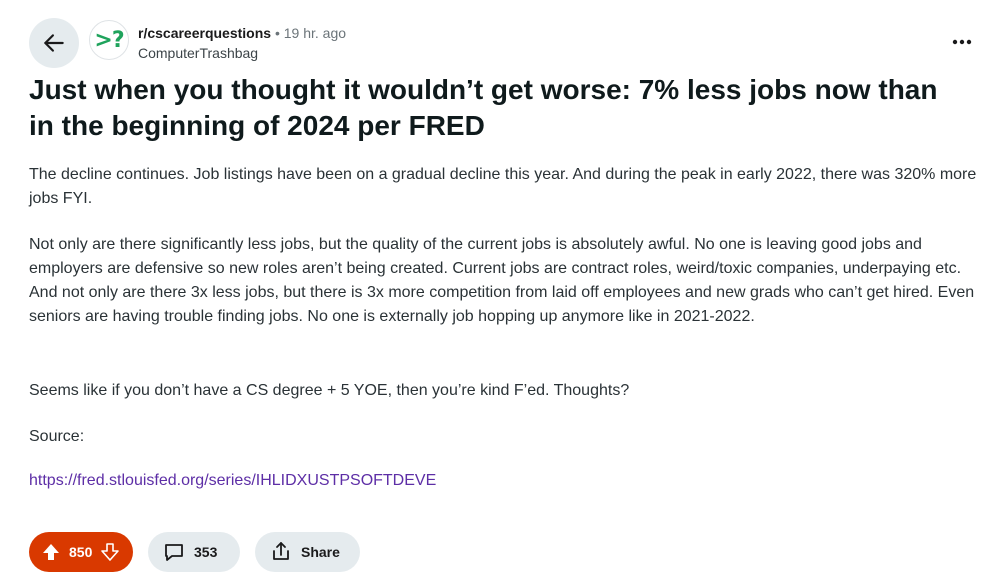 The width and height of the screenshot is (992, 587). I want to click on more-options-button, so click(962, 42).